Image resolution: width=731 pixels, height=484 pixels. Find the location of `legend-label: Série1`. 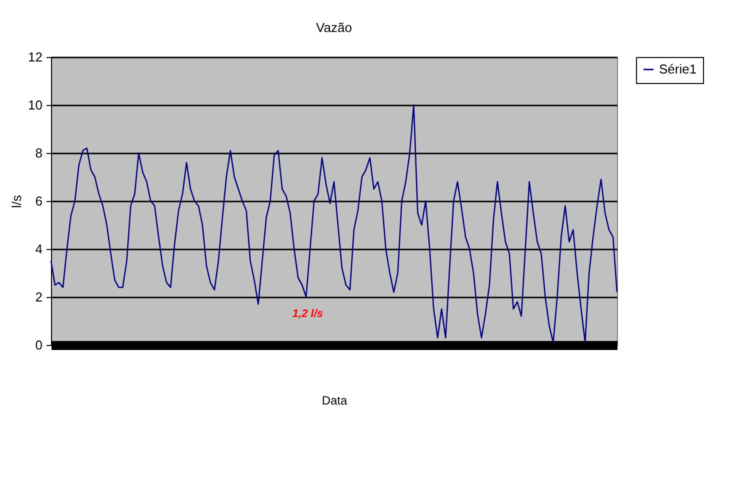

legend-label: Série1 is located at coordinates (678, 69).